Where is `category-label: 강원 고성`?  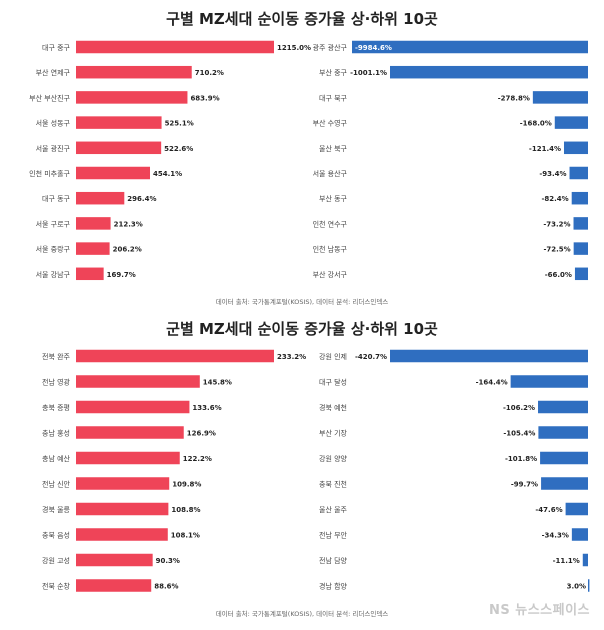 category-label: 강원 고성 is located at coordinates (56, 560).